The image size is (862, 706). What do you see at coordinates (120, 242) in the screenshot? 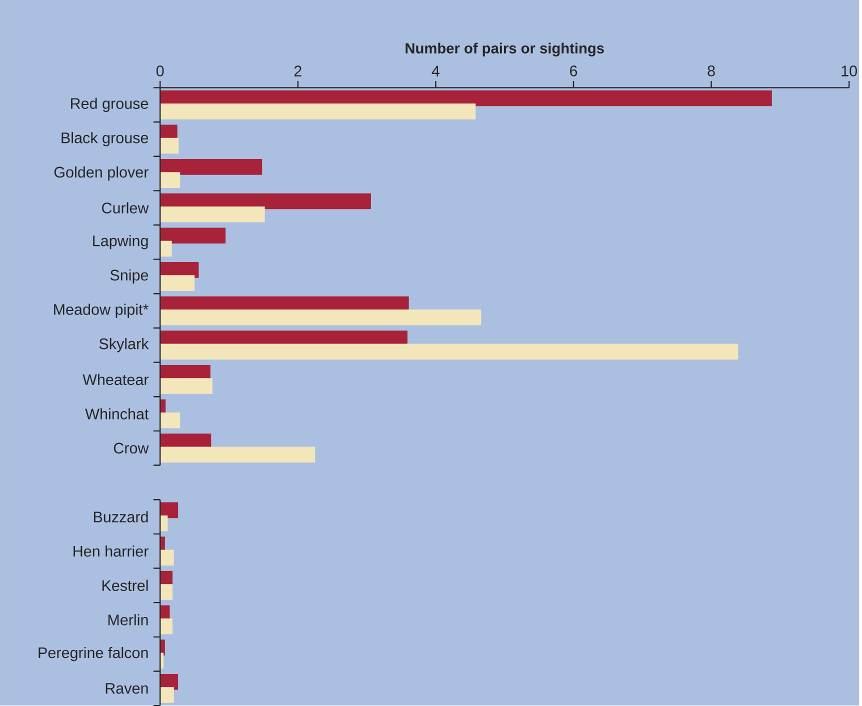
I see `y-tick-label: Lapwing` at bounding box center [120, 242].